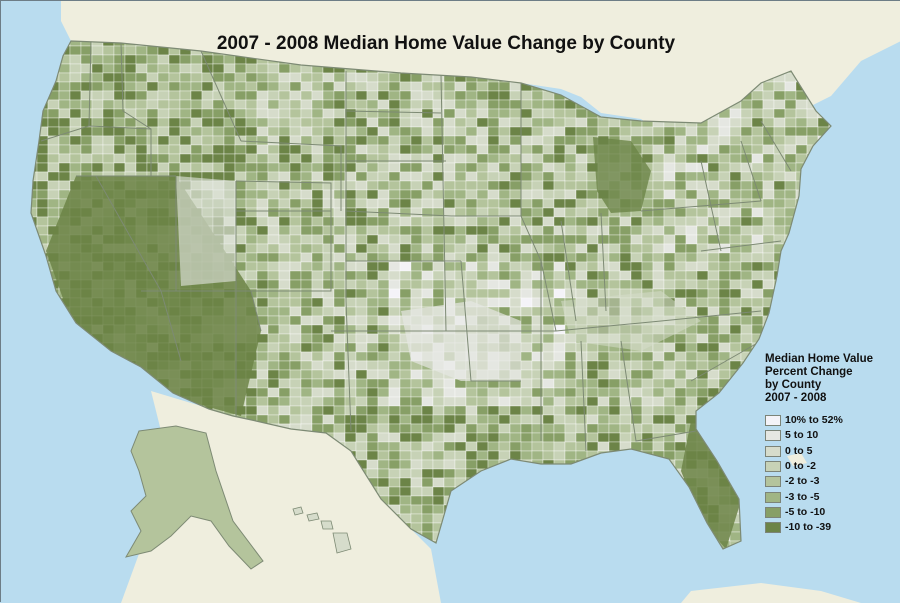  I want to click on legend-swatch, so click(773, 512).